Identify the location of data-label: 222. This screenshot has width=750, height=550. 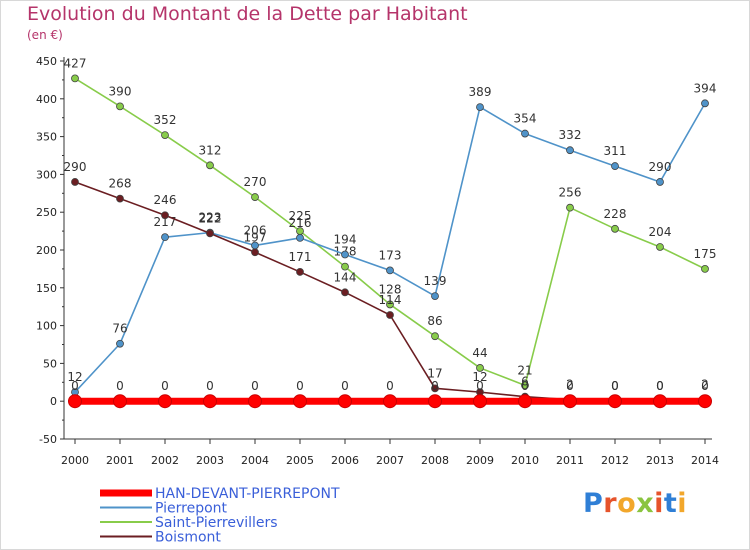
(210, 218).